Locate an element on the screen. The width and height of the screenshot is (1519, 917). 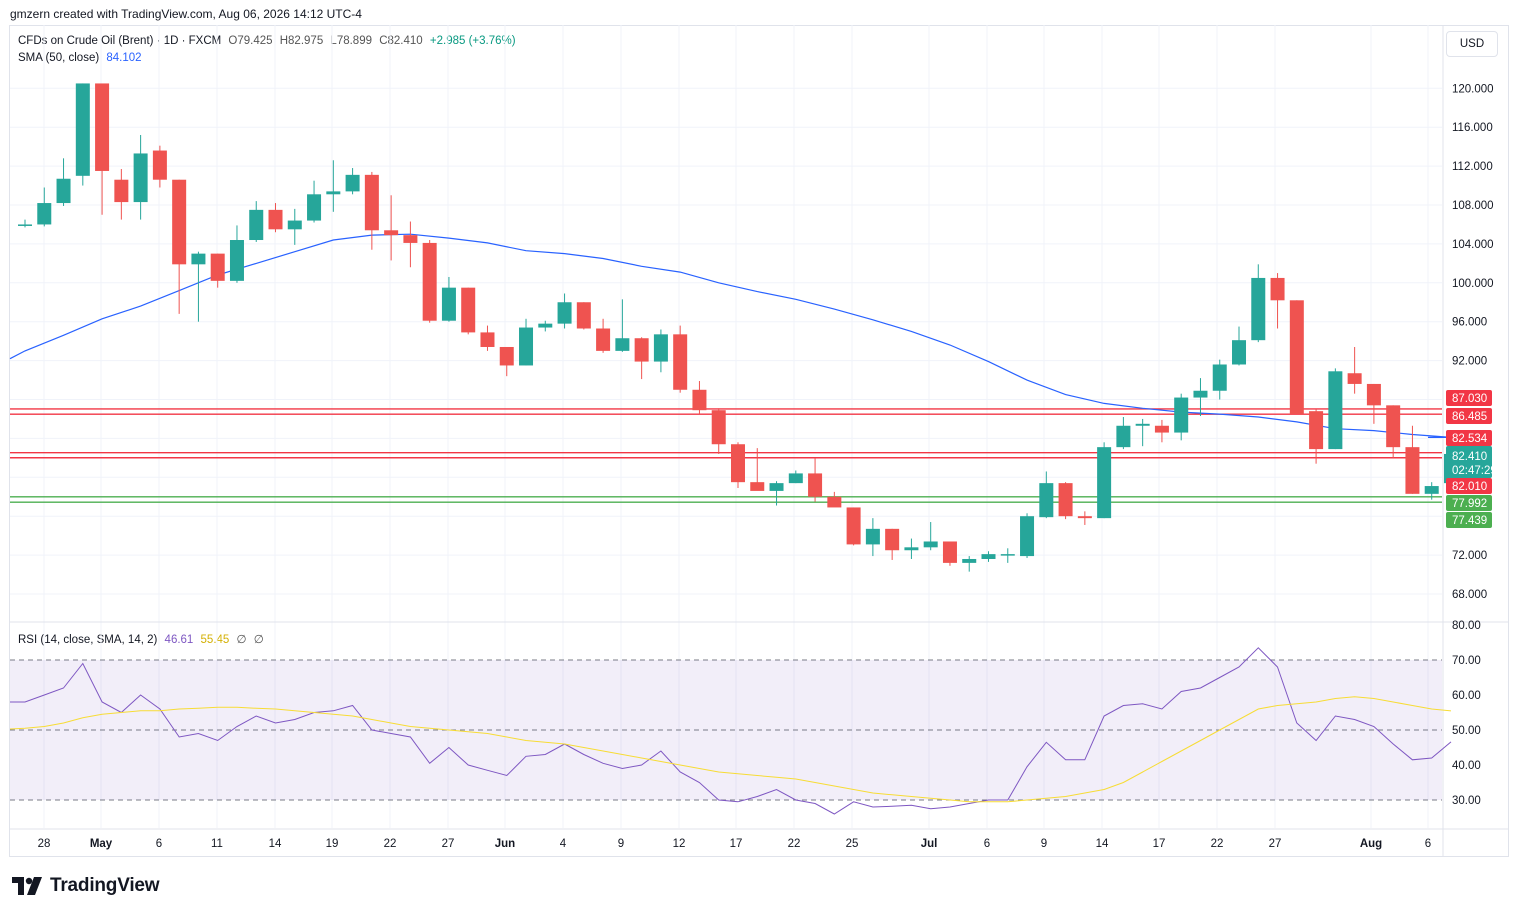
ohlc-open: O79.425 is located at coordinates (250, 41).